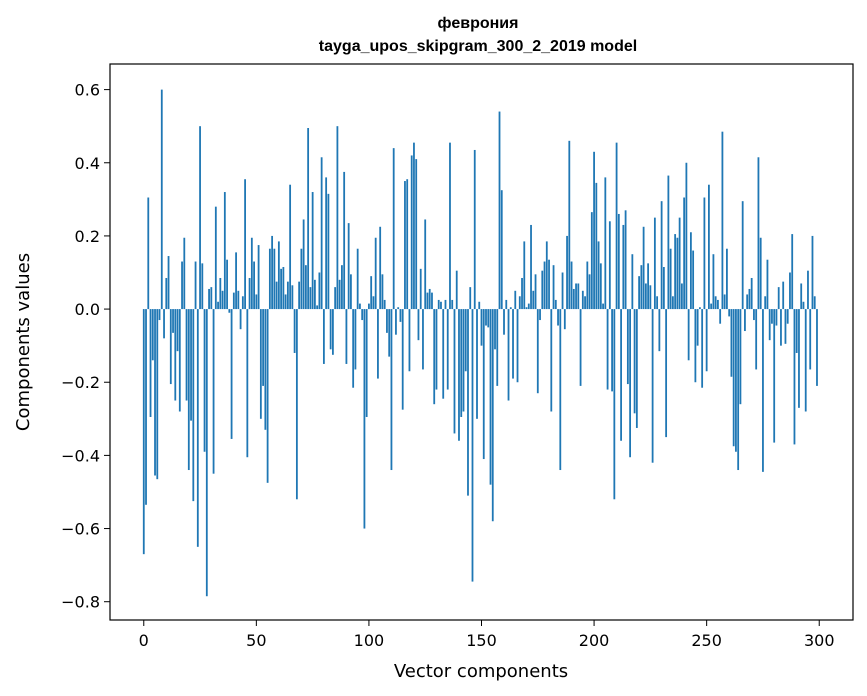 This screenshot has height=696, width=867. I want to click on y-tick-label: 0.4, so click(87, 163).